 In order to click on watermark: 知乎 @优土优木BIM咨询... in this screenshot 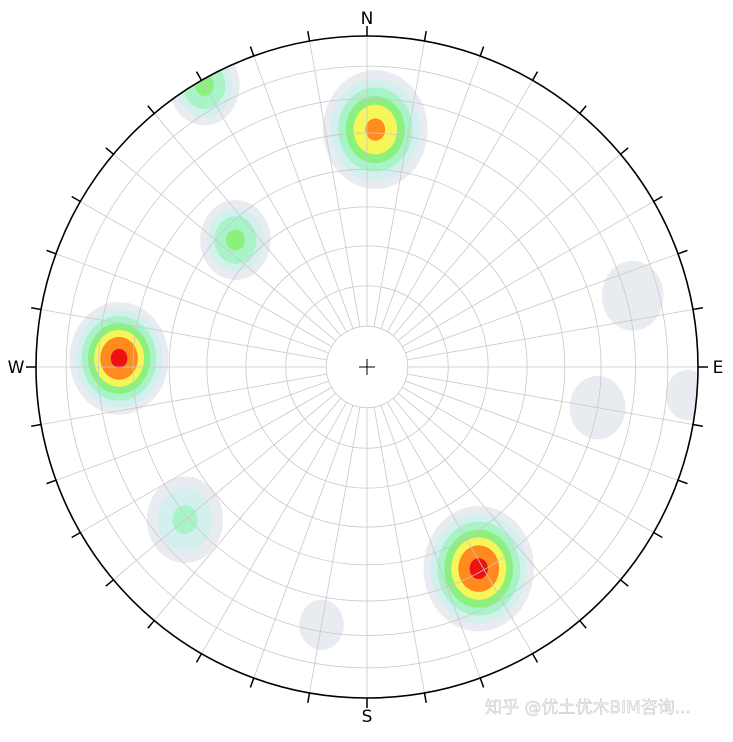, I will do `click(588, 708)`.